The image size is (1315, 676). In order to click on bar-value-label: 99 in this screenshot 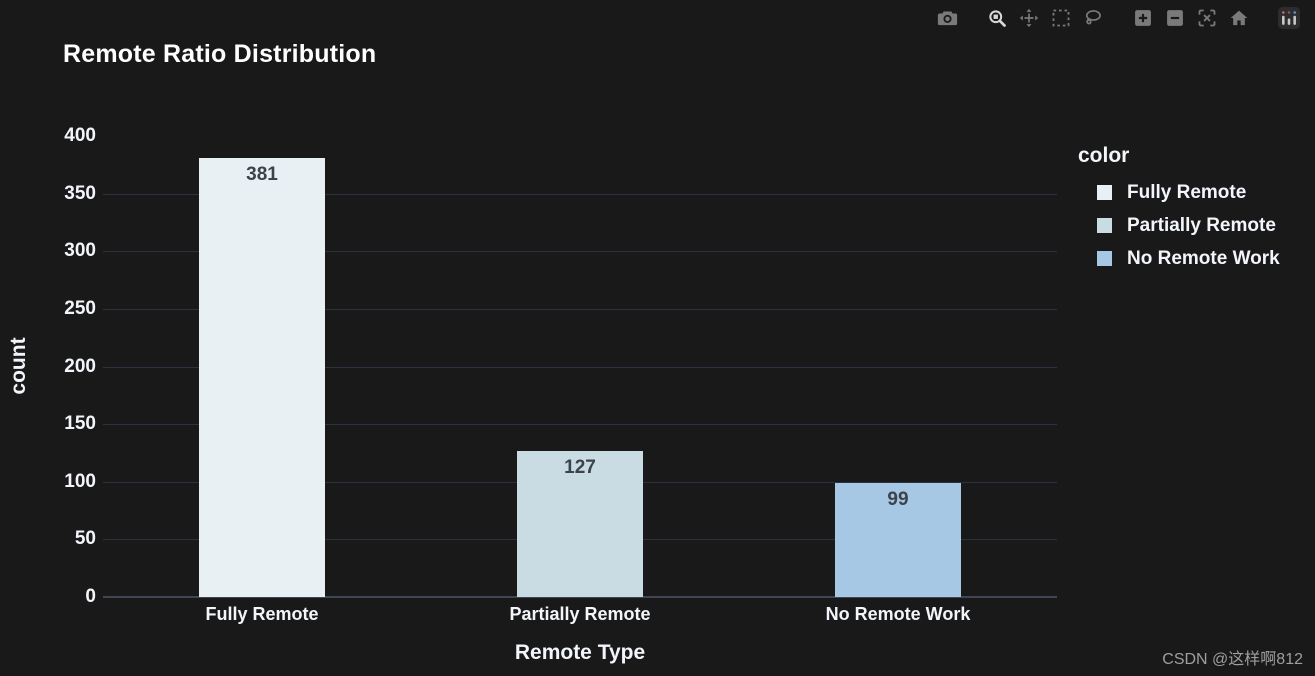, I will do `click(898, 499)`.